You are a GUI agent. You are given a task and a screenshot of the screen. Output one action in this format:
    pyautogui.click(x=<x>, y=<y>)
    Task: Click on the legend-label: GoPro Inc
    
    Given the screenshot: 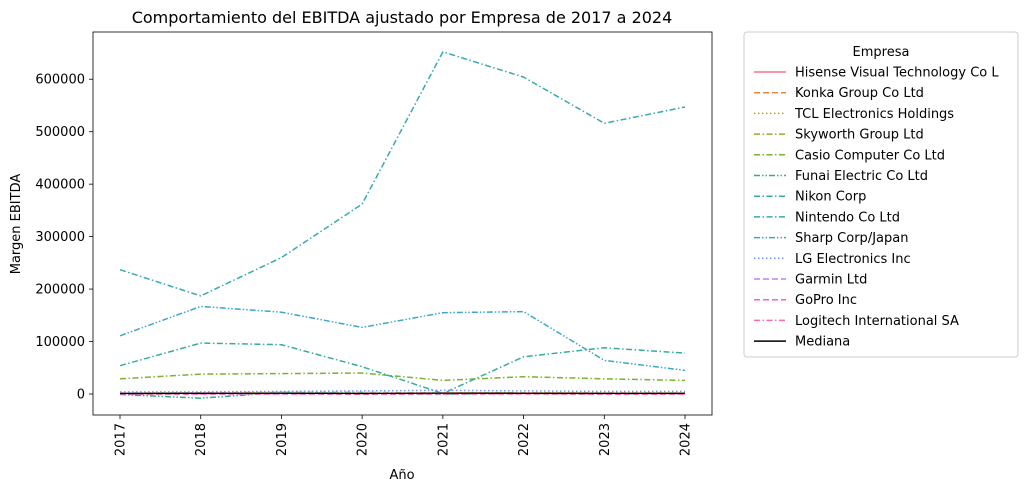 What is the action you would take?
    pyautogui.click(x=826, y=300)
    